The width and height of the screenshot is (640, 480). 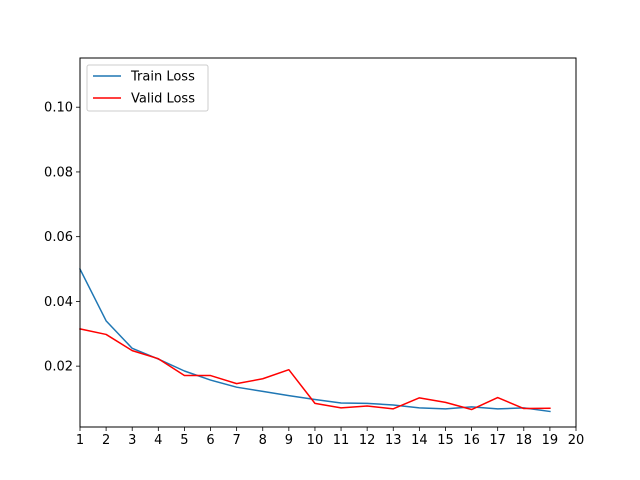 What do you see at coordinates (147, 88) in the screenshot?
I see `legend: Train Loss Valid Loss` at bounding box center [147, 88].